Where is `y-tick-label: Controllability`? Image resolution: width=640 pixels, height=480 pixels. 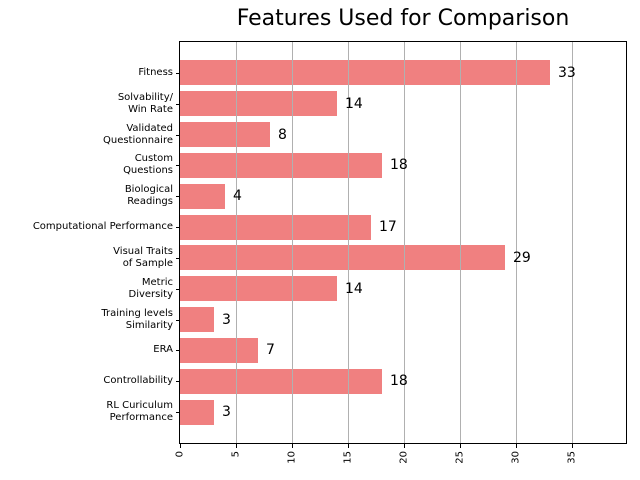
y-tick-label: Controllability is located at coordinates (138, 380).